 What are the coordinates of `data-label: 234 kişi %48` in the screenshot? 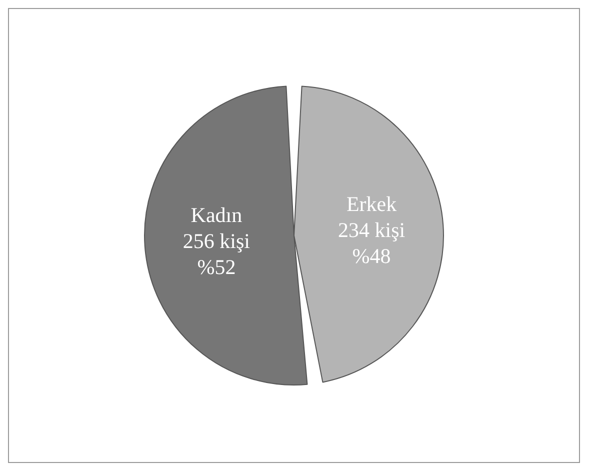 It's located at (372, 243).